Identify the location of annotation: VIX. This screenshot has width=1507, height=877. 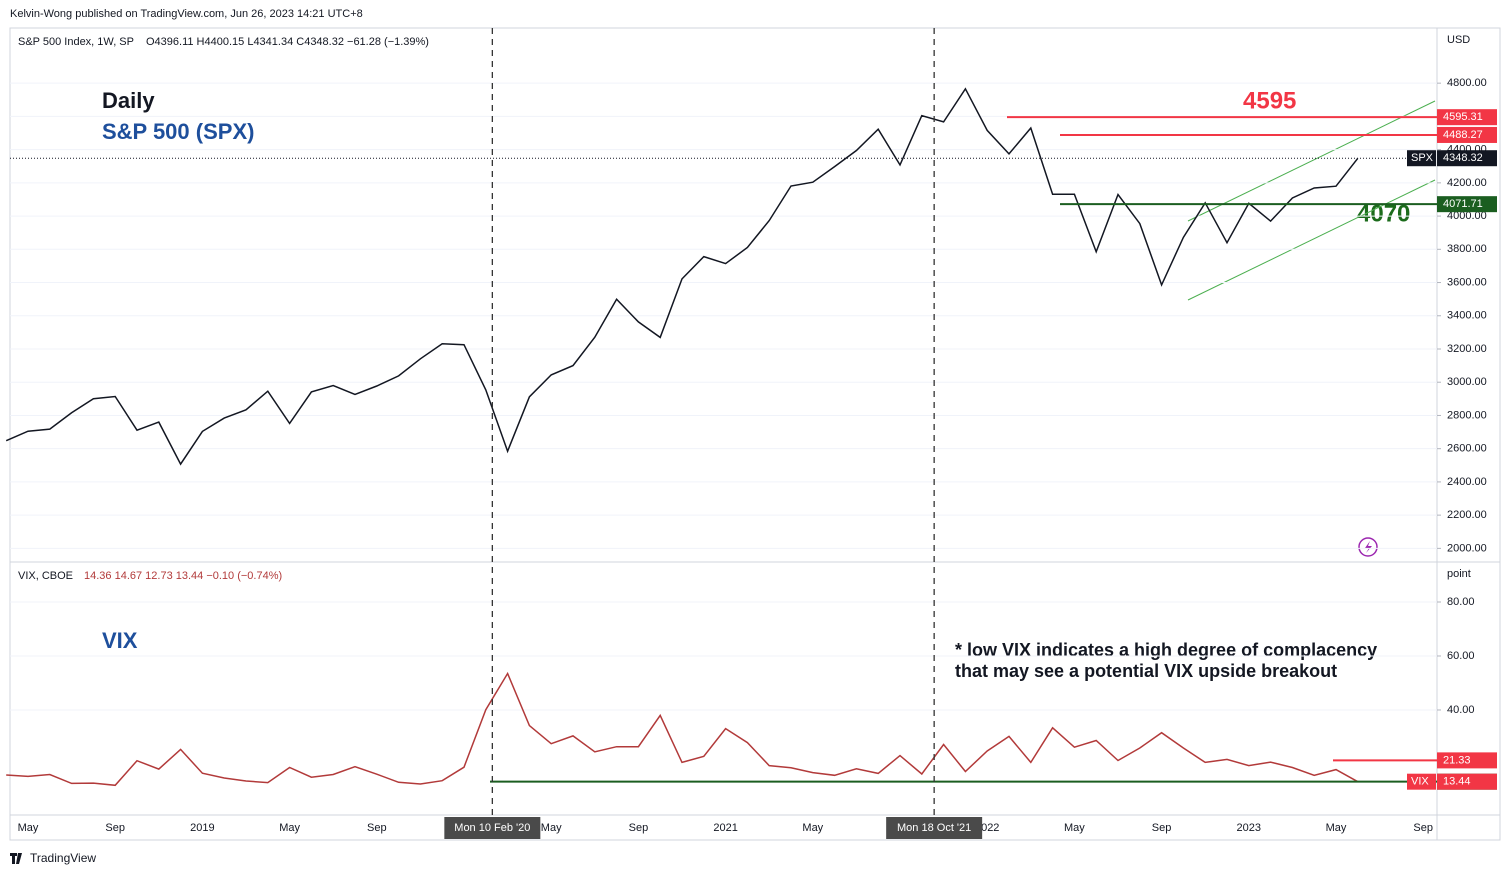
(120, 640).